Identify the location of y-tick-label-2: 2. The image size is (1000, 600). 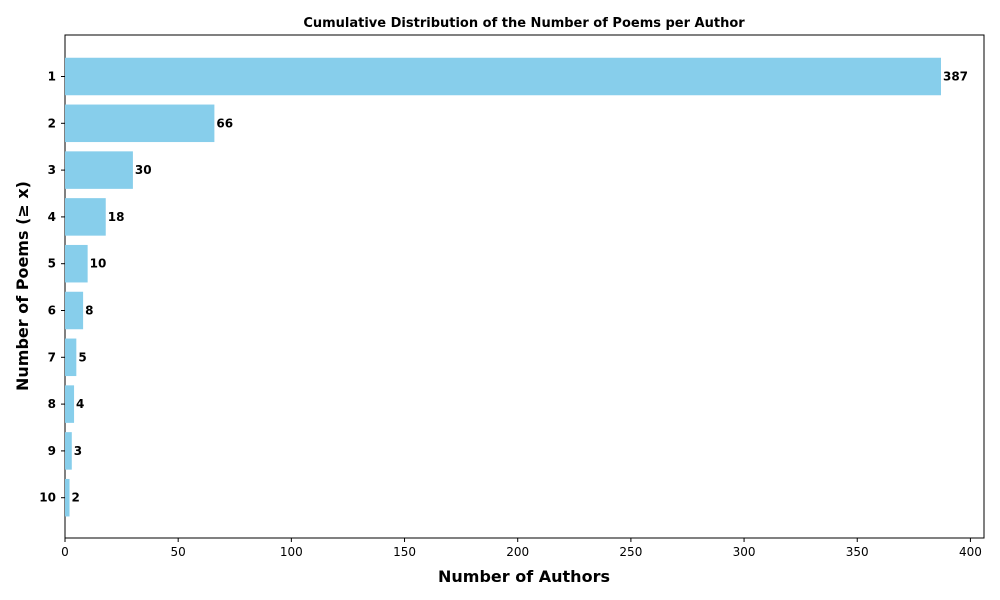
(52, 123).